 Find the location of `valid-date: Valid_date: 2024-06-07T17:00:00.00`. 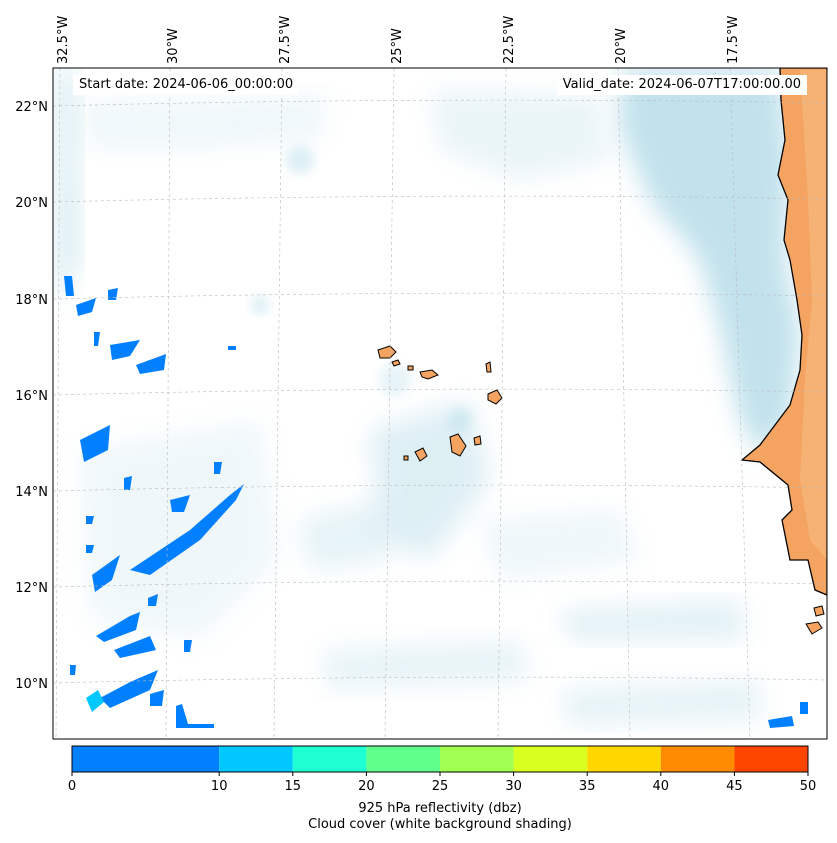

valid-date: Valid_date: 2024-06-07T17:00:00.00 is located at coordinates (681, 85).